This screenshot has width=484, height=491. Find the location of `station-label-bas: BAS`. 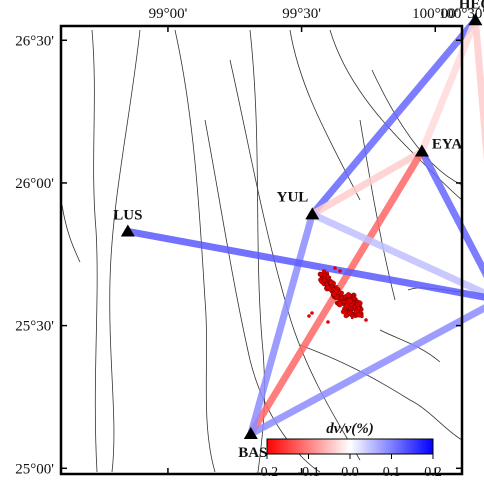

station-label-bas: BAS is located at coordinates (252, 453).